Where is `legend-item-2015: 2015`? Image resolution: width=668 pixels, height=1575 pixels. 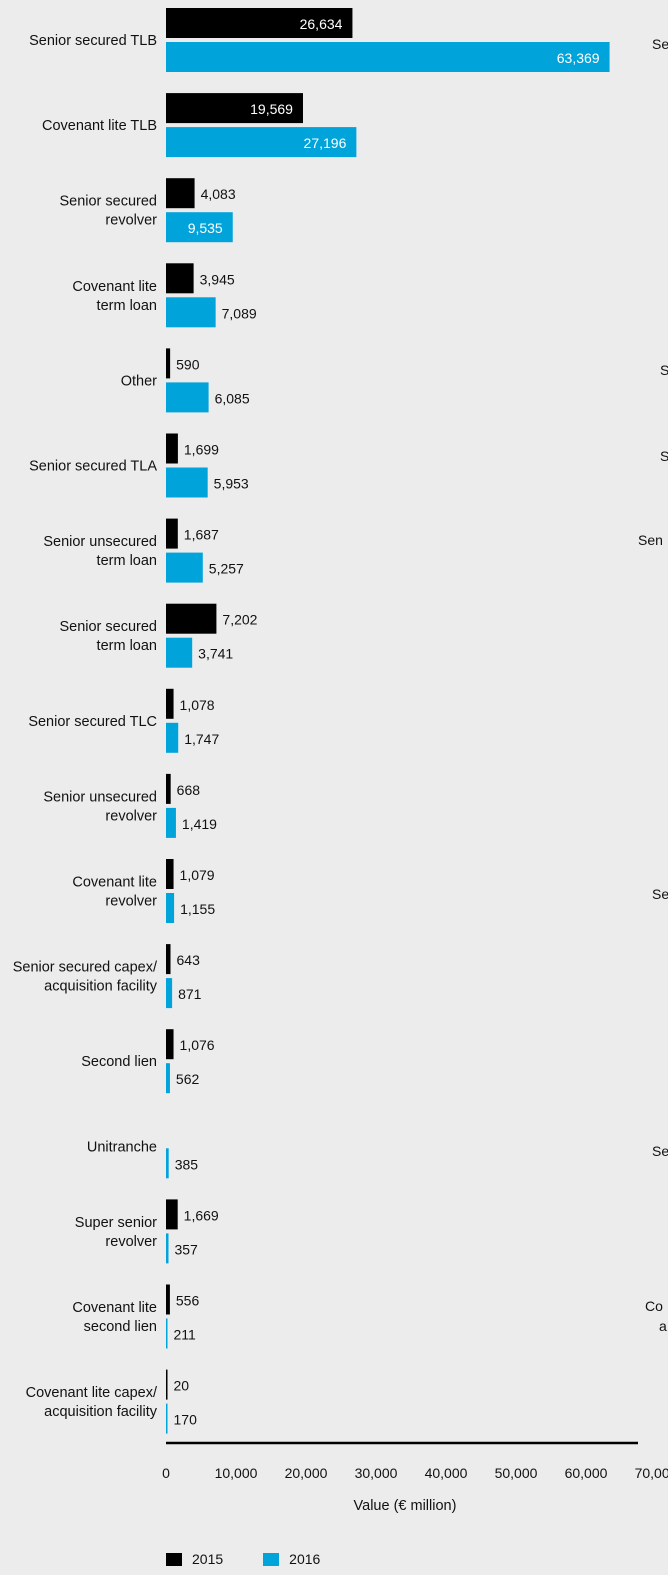
legend-item-2015: 2015 is located at coordinates (194, 1559).